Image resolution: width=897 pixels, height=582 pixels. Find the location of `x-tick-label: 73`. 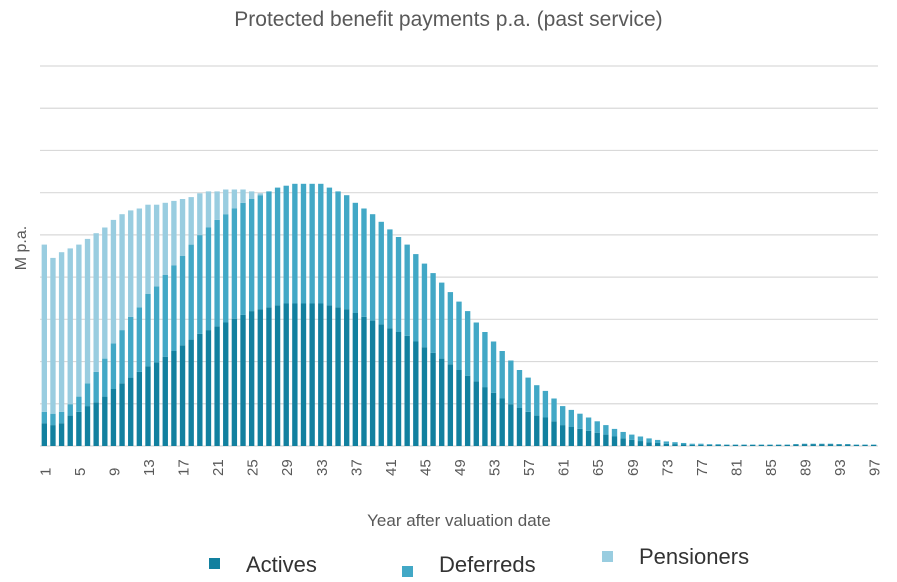

x-tick-label: 73 is located at coordinates (667, 467).